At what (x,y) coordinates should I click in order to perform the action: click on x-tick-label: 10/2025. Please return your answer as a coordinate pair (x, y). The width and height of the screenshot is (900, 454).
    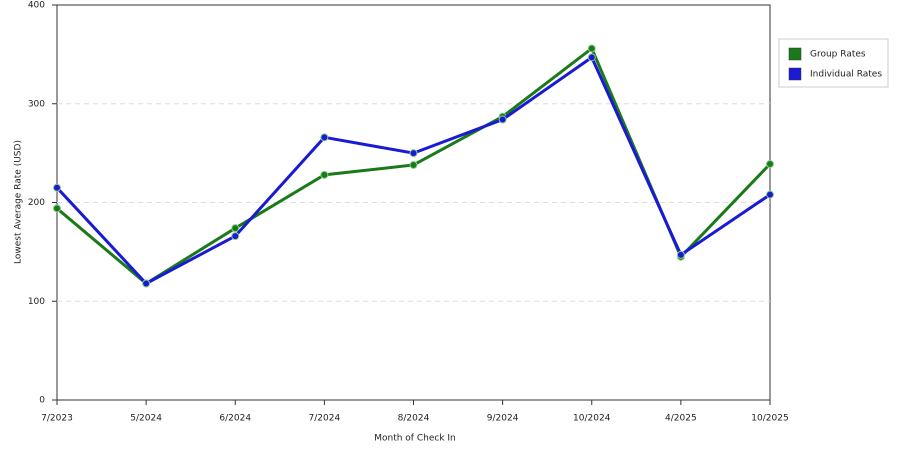
    Looking at the image, I should click on (769, 419).